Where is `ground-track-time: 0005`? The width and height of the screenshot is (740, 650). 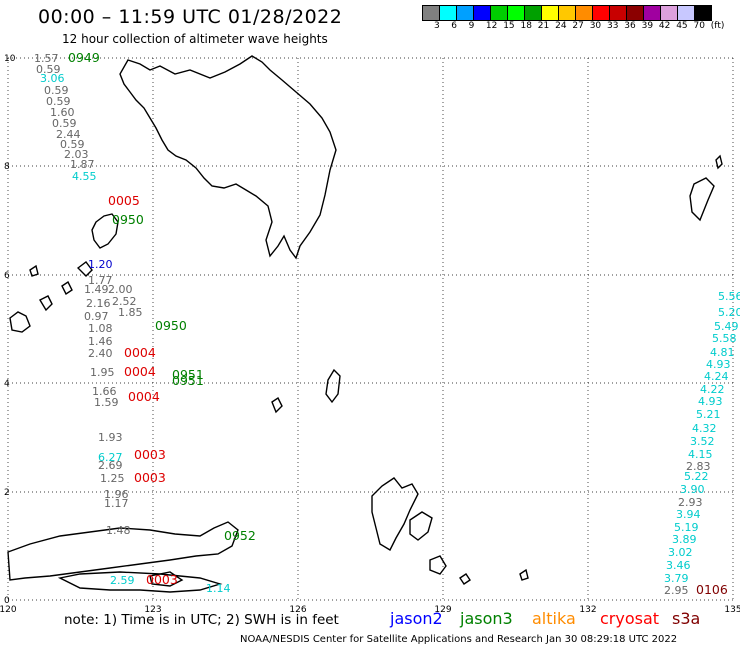
ground-track-time: 0005 is located at coordinates (124, 200).